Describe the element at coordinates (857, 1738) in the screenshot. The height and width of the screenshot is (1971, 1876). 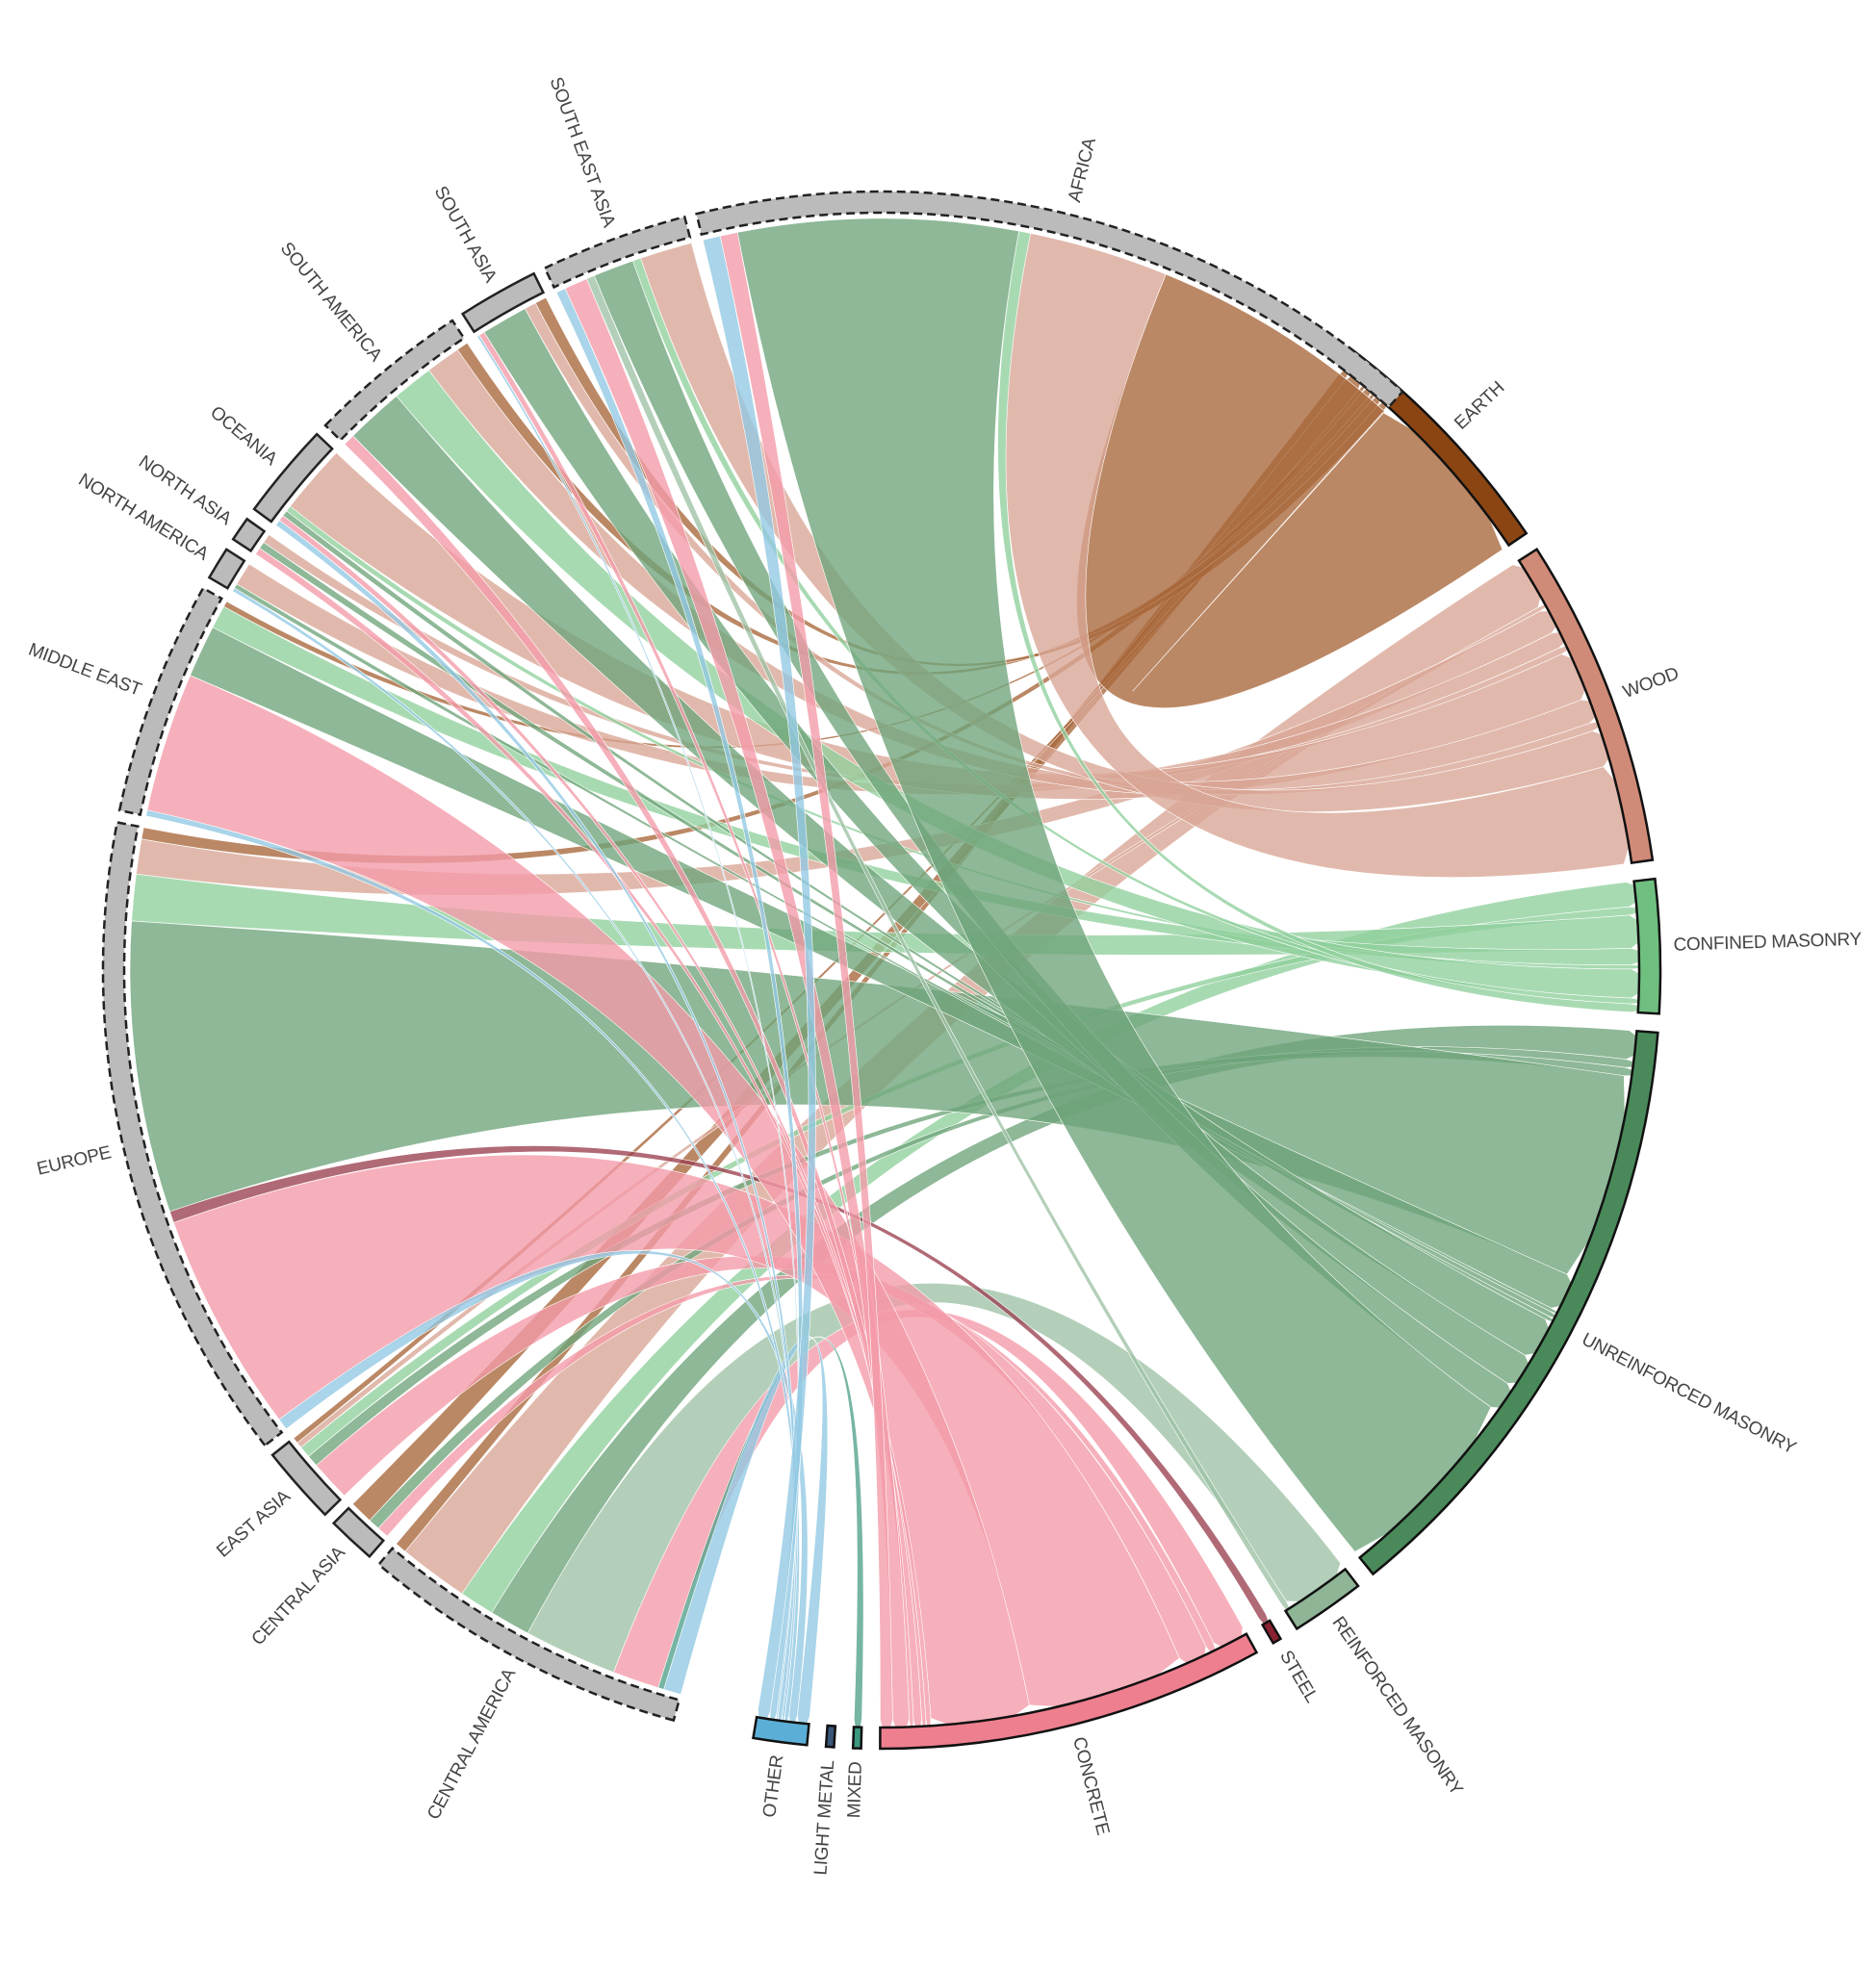
I see `arc-mixed` at that location.